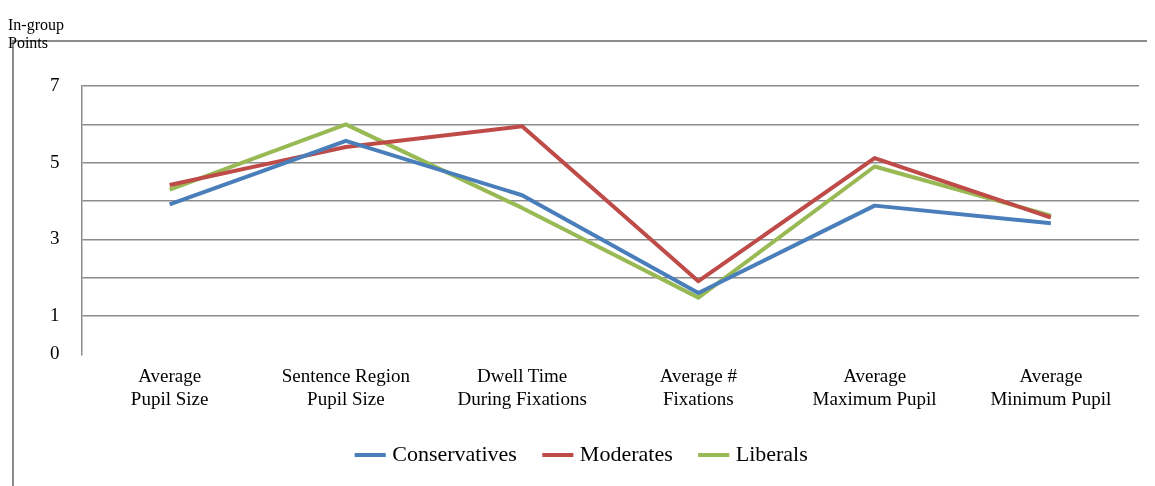 Image resolution: width=1155 pixels, height=486 pixels. What do you see at coordinates (346, 386) in the screenshot?
I see `x-tick-label: Sentence Region Pupil Size` at bounding box center [346, 386].